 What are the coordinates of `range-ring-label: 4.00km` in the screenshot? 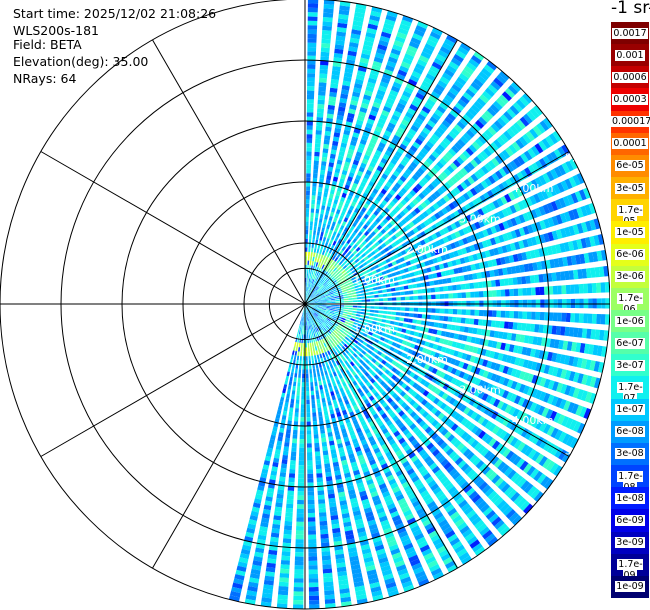 It's located at (533, 188).